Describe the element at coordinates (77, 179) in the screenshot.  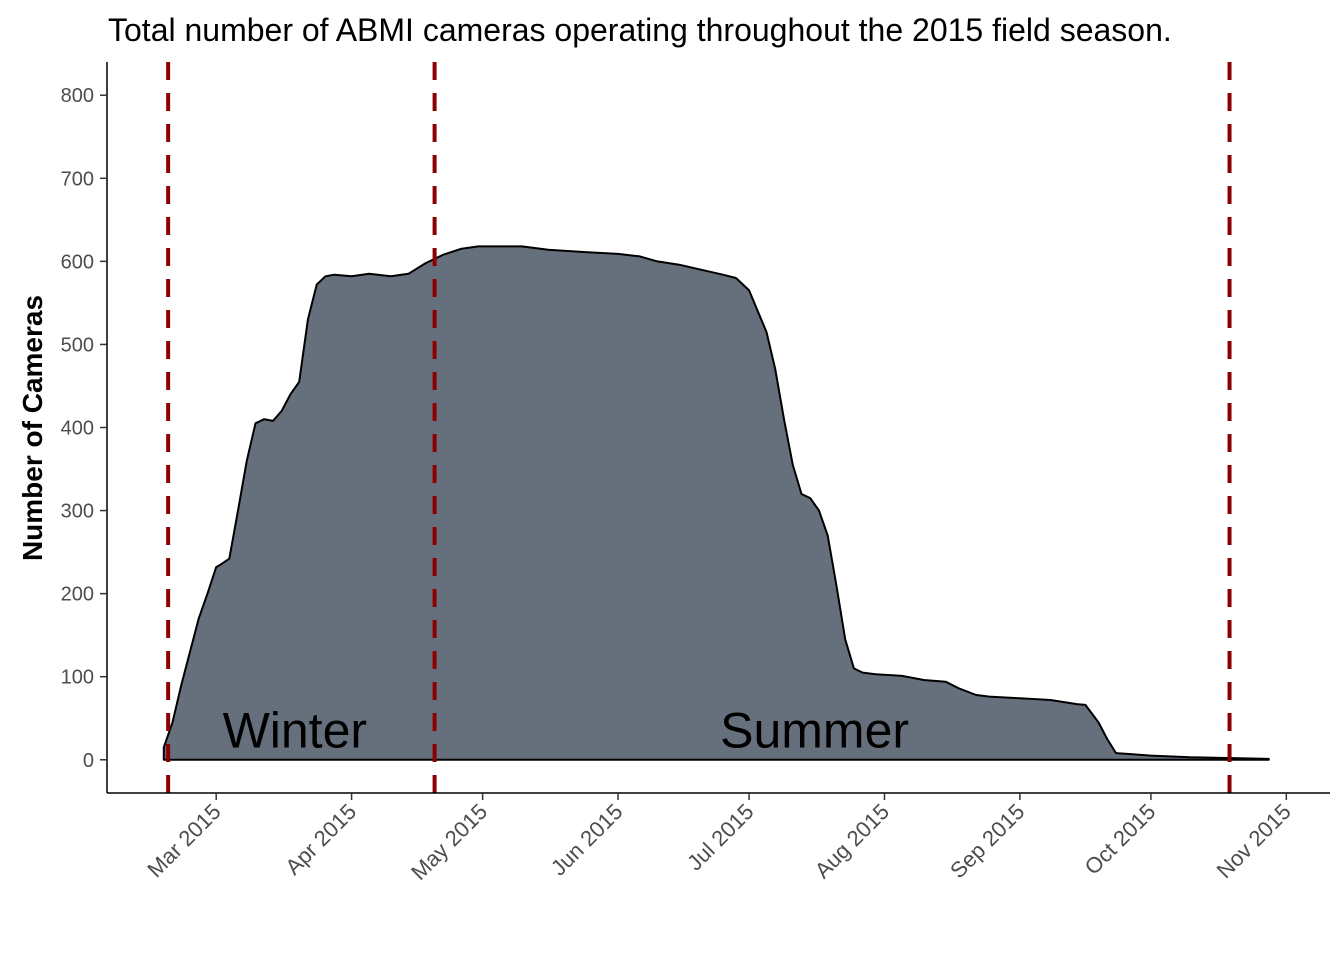
I see `y-tick-label: 700` at that location.